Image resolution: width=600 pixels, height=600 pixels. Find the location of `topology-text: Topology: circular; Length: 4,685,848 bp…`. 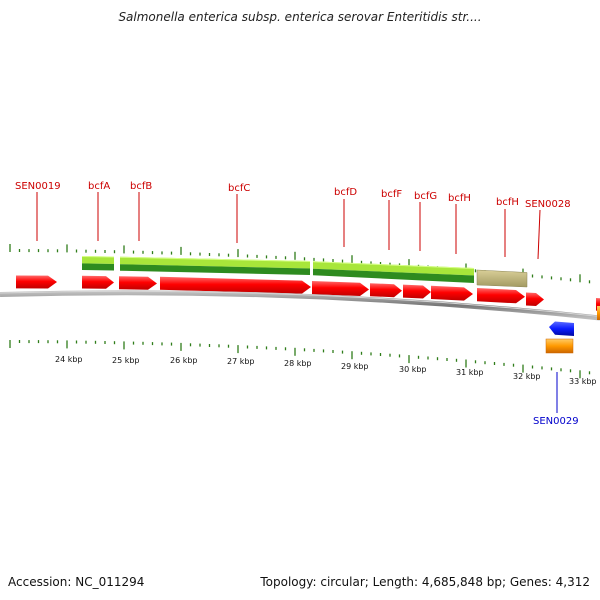

topology-text: Topology: circular; Length: 4,685,848 bp… is located at coordinates (425, 582).